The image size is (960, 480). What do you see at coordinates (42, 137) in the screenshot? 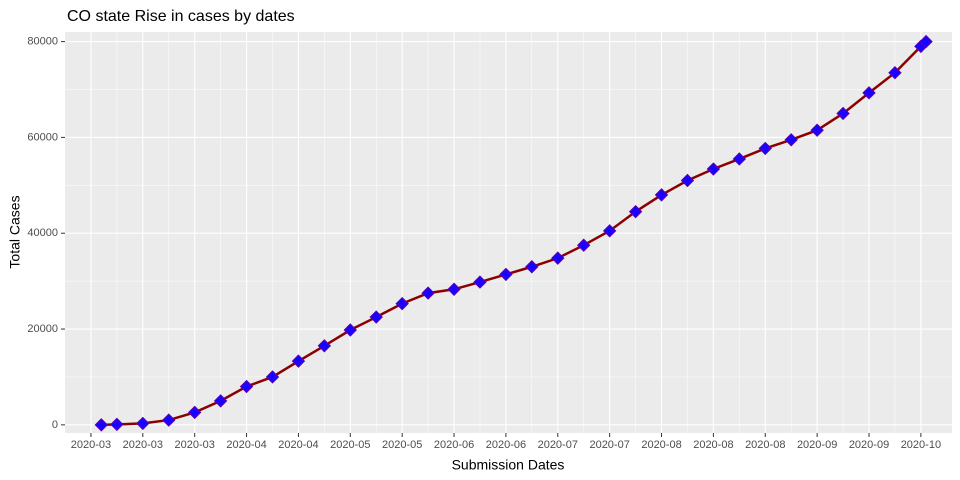
I see `y-tick-label: 60000` at bounding box center [42, 137].